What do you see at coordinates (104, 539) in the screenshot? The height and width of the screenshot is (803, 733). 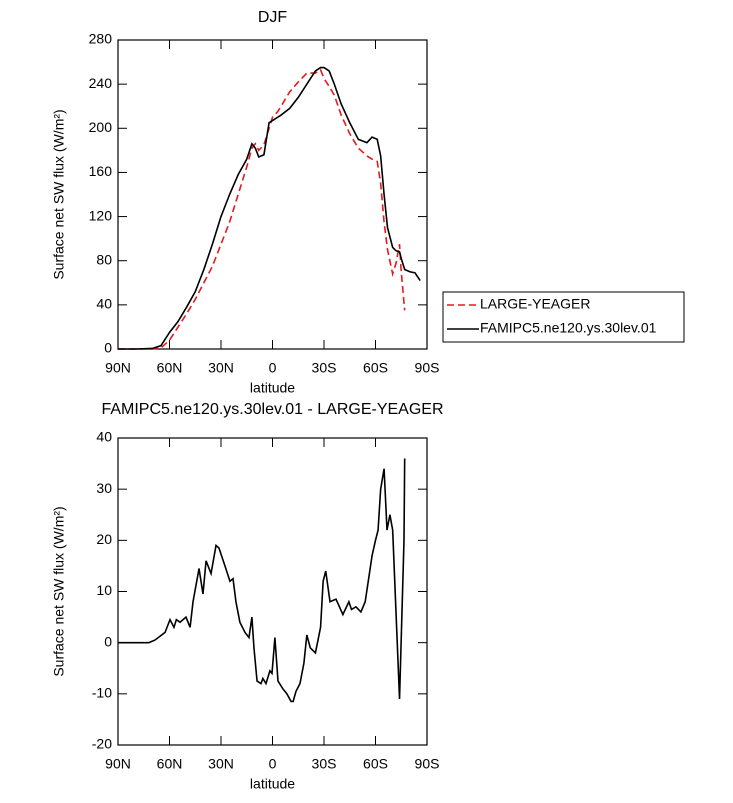 I see `y-tick-label: 20` at bounding box center [104, 539].